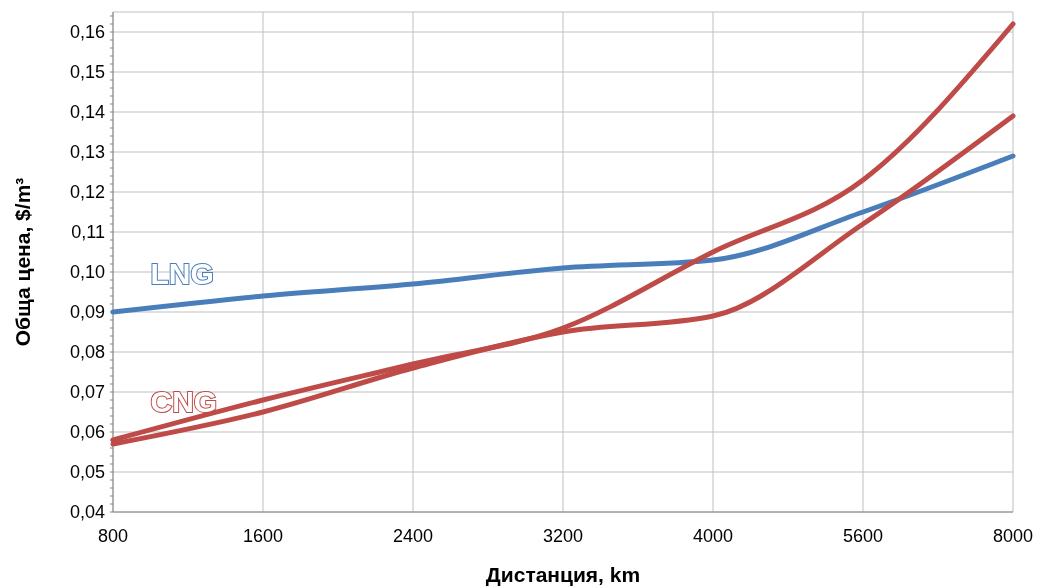 The image size is (1041, 588). What do you see at coordinates (563, 574) in the screenshot?
I see `x-axis-title: Дистанция, km` at bounding box center [563, 574].